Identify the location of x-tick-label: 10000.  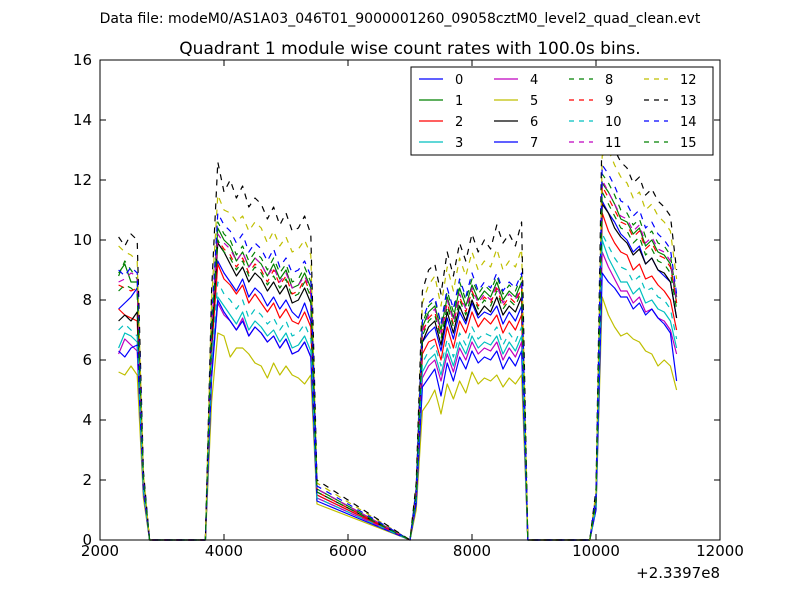
(596, 551).